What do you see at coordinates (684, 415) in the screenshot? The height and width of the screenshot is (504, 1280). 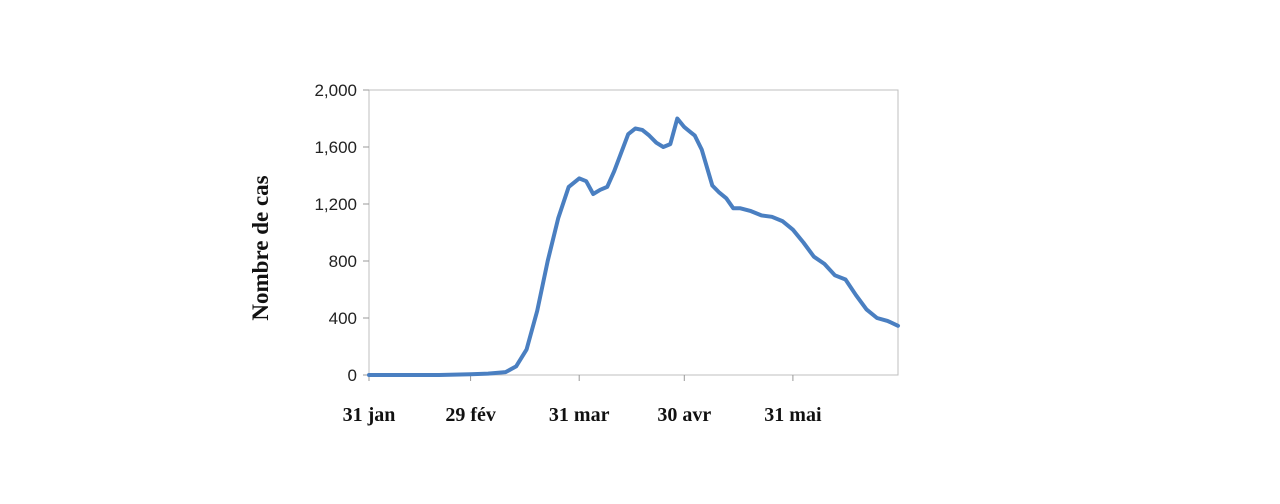 I see `x-tick-label: 30 avr` at bounding box center [684, 415].